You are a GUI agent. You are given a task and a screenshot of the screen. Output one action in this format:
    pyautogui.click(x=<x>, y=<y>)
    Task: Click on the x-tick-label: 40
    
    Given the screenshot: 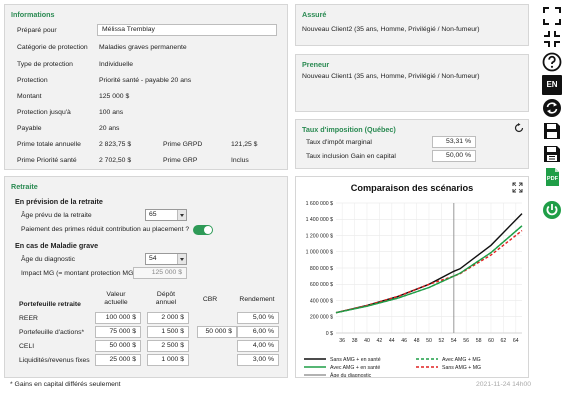 What is the action you would take?
    pyautogui.click(x=367, y=341)
    